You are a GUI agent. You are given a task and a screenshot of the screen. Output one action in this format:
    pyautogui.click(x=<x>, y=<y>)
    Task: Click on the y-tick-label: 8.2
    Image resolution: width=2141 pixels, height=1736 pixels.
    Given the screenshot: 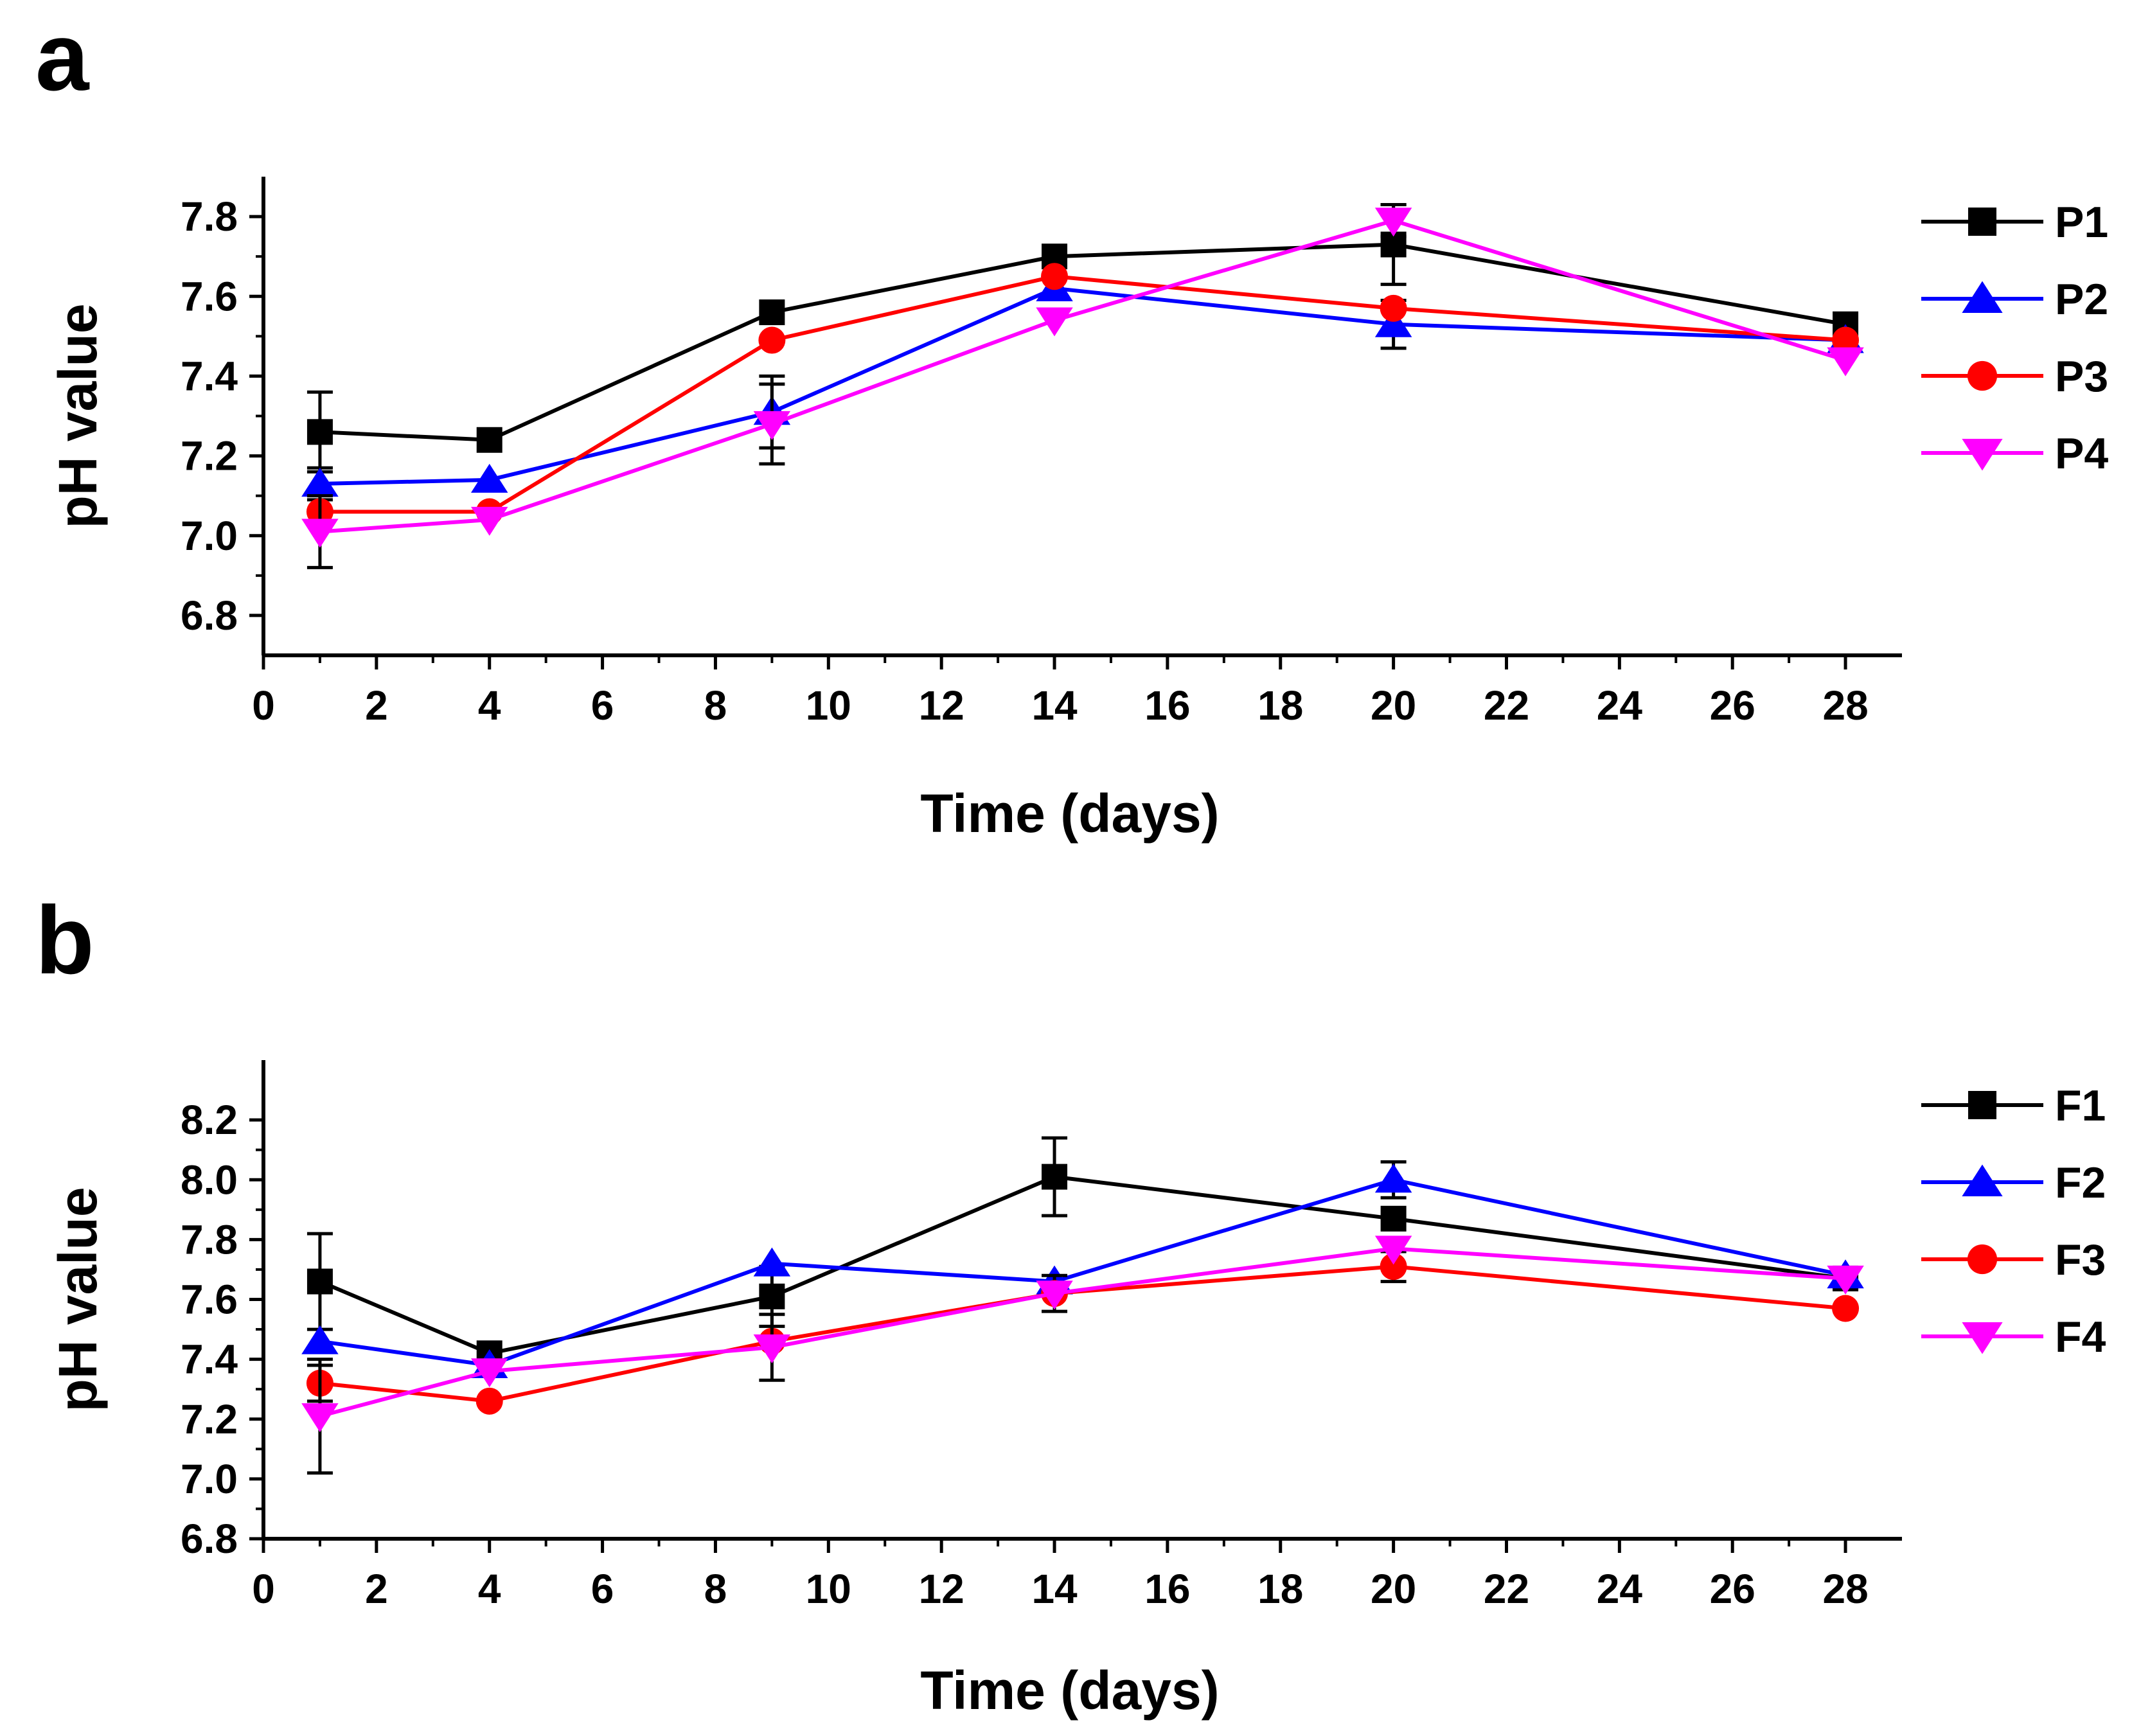 What is the action you would take?
    pyautogui.click(x=209, y=1120)
    